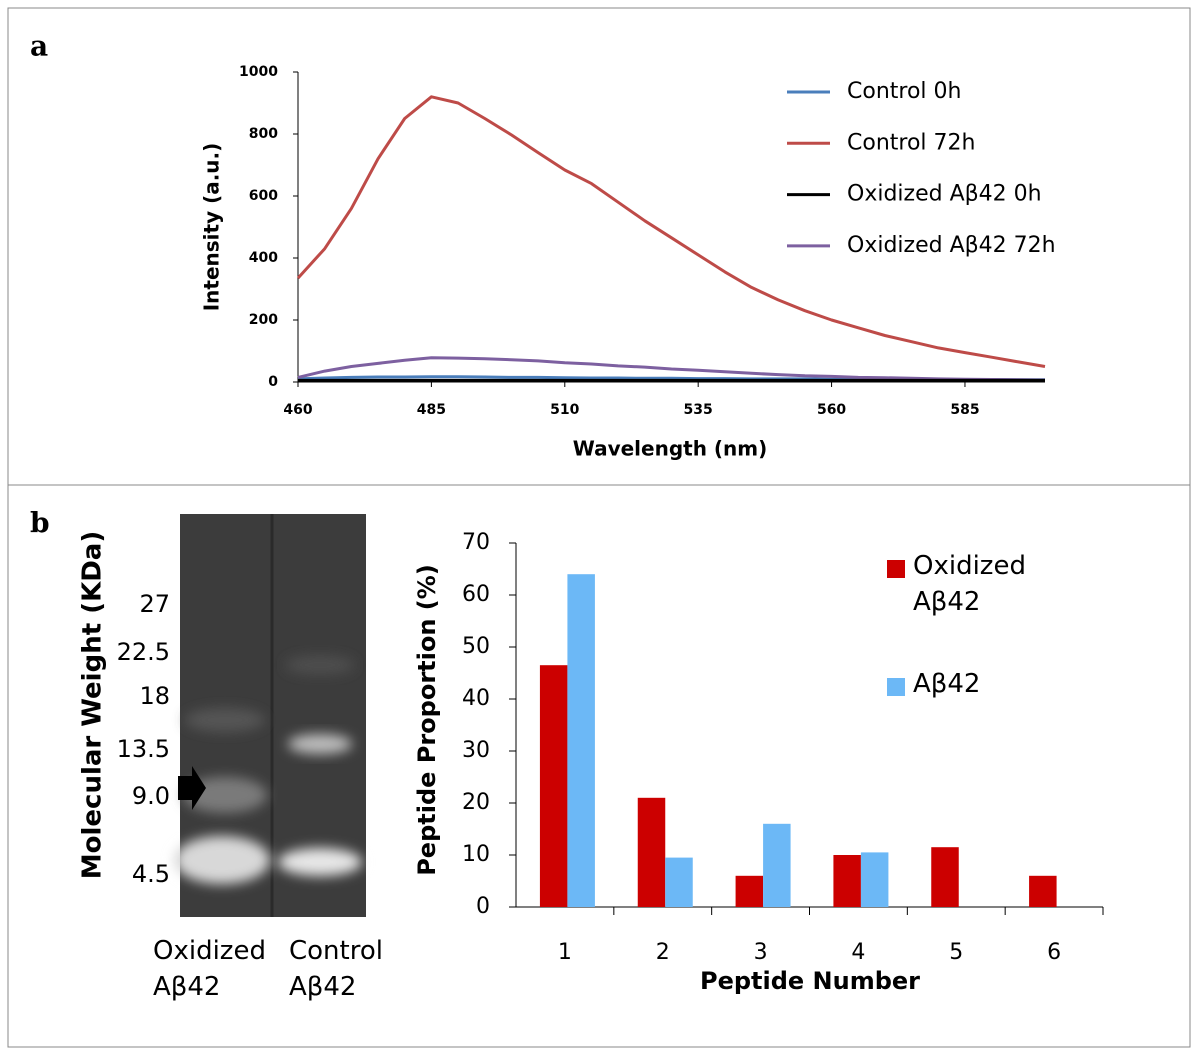 This screenshot has height=1056, width=1200. Describe the element at coordinates (951, 245) in the screenshot. I see `legend-label: Oxidized Aβ42 72h` at that location.